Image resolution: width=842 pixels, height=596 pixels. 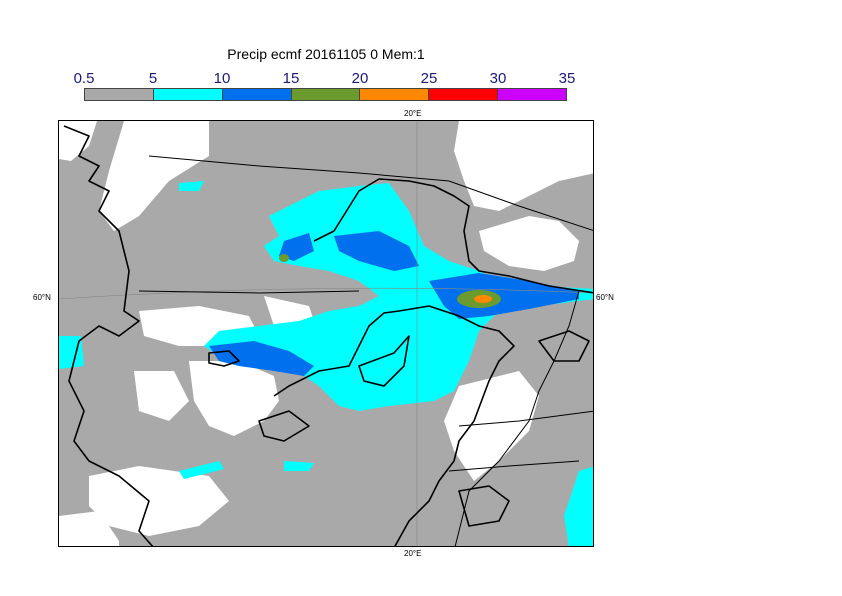 What do you see at coordinates (413, 113) in the screenshot?
I see `top-longitude-label: 20°E` at bounding box center [413, 113].